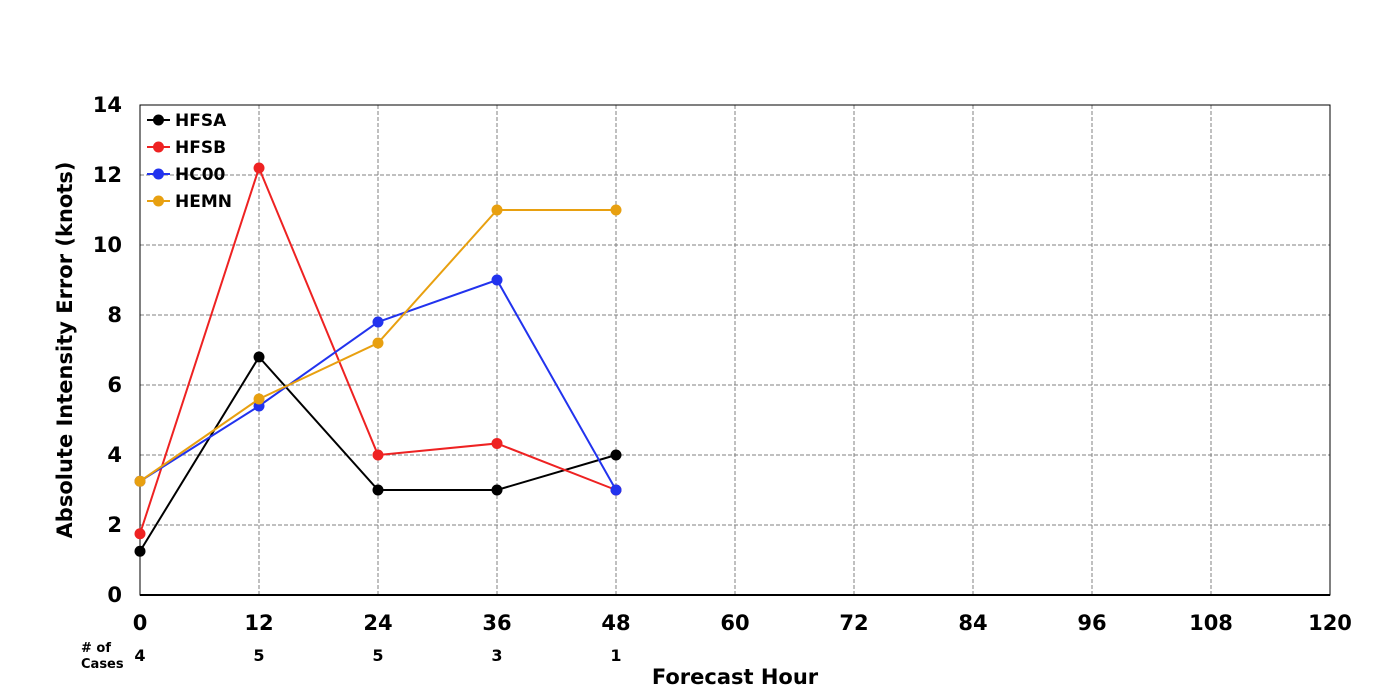 Image resolution: width=1400 pixels, height=700 pixels. I want to click on x-tick-label: 48, so click(615, 623).